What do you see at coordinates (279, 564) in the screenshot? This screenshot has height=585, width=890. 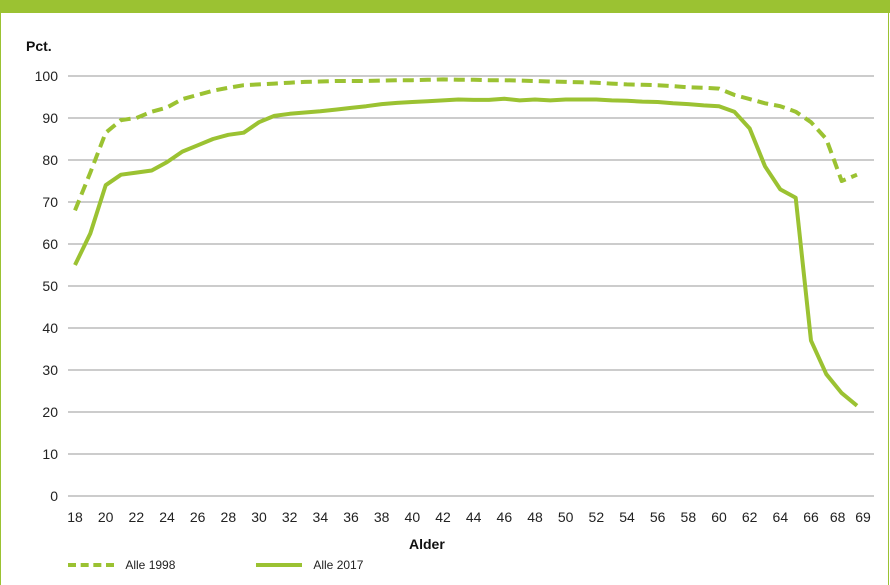 I see `legend-swatch-solid` at bounding box center [279, 564].